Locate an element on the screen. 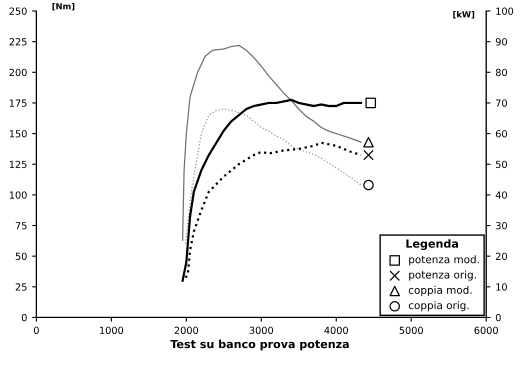 This screenshot has height=367, width=520. y-tick-label: 250 is located at coordinates (18, 11).